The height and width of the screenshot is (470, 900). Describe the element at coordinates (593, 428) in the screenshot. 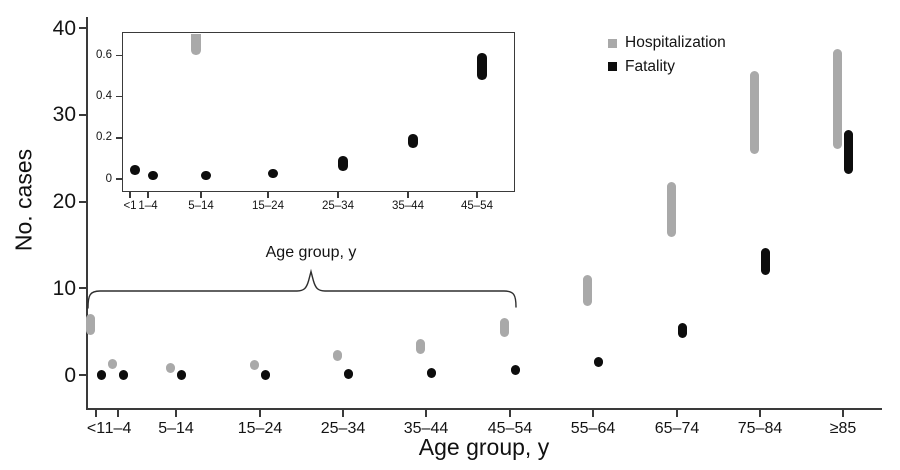

I see `x-tick-label: 55–64` at that location.